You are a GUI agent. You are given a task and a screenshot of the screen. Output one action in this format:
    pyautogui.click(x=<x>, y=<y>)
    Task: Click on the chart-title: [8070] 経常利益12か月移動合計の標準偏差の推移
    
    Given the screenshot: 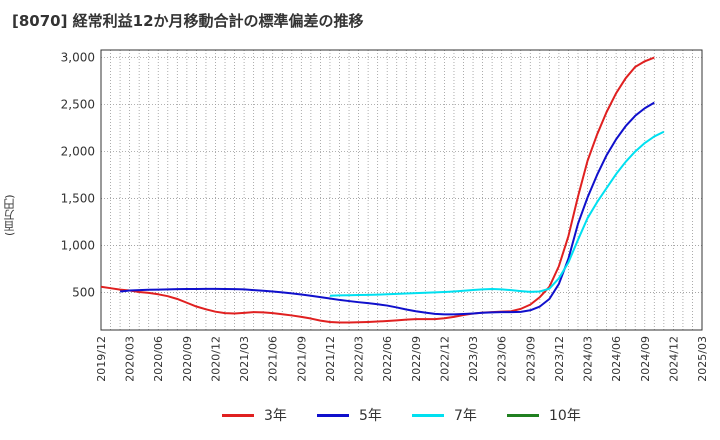 What is the action you would take?
    pyautogui.click(x=188, y=21)
    